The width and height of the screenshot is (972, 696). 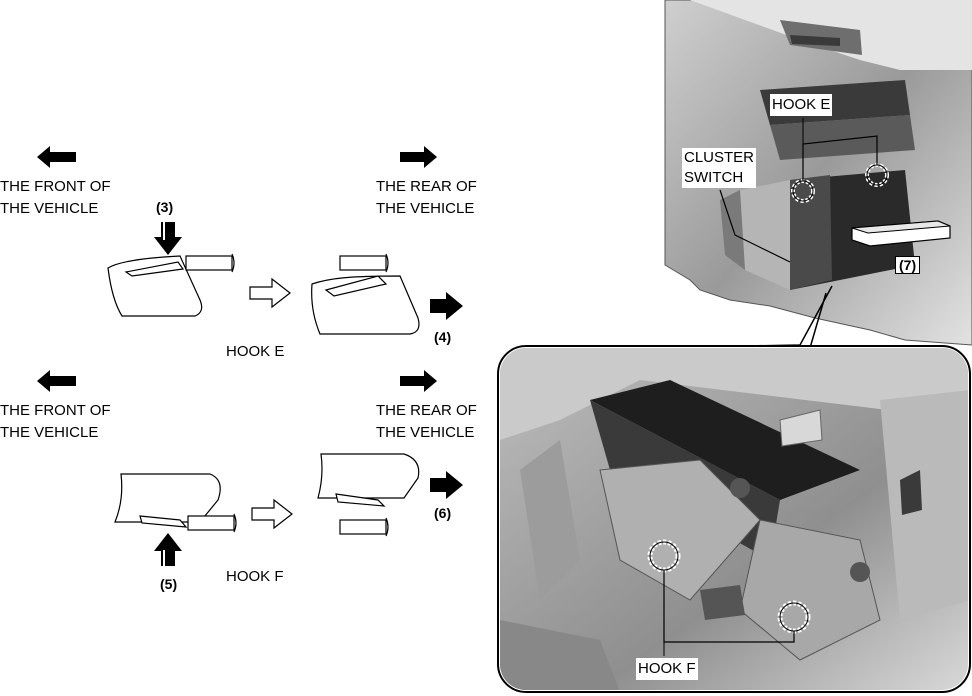 I want to click on step-7-label: (7), so click(x=908, y=265).